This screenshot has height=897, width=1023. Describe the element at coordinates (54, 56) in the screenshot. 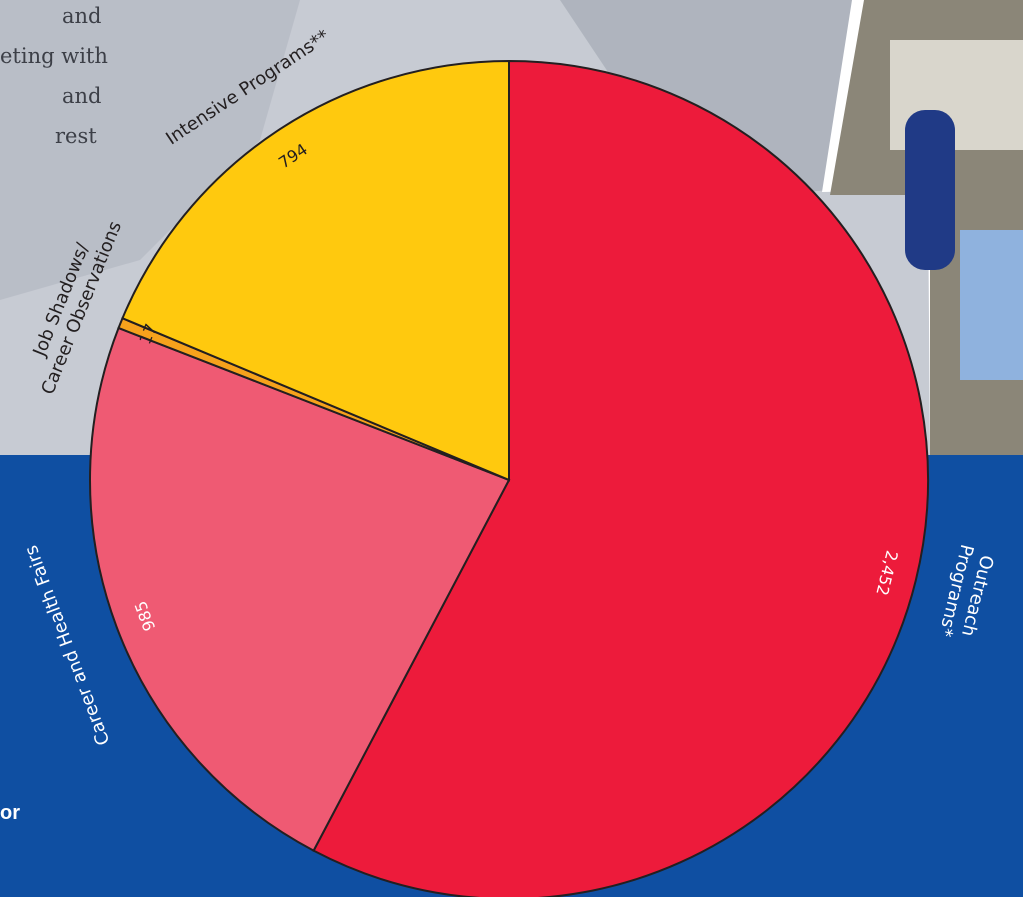

I see `background-text: eting with` at that location.